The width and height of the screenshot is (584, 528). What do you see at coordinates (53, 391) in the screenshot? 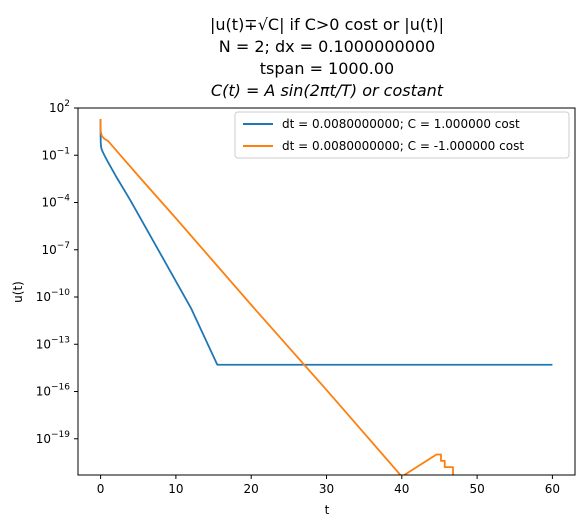
I see `y-tick-label: 10⁻¹⁶` at bounding box center [53, 391].